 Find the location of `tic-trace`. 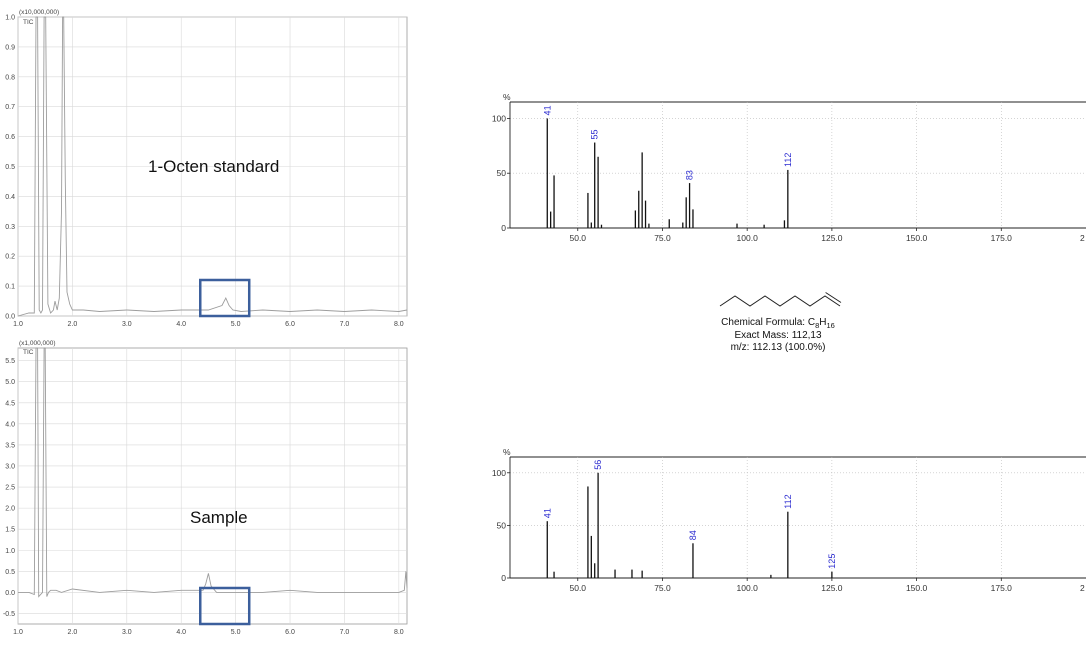

tic-trace is located at coordinates (213, 472).